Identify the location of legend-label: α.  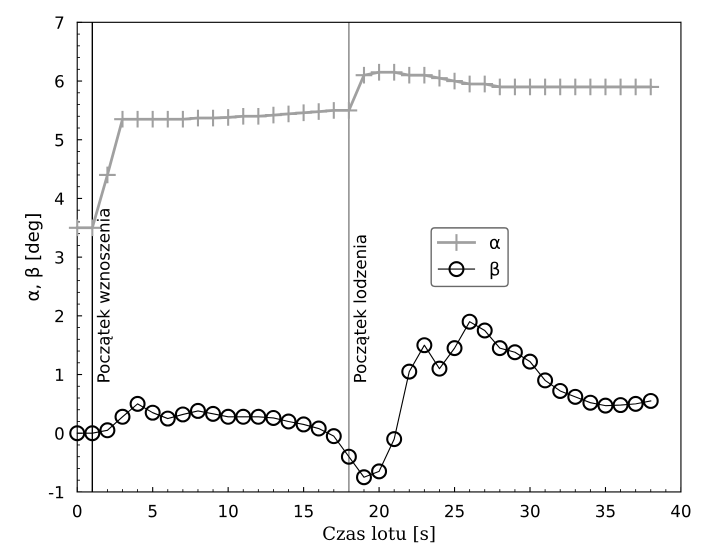
(495, 244).